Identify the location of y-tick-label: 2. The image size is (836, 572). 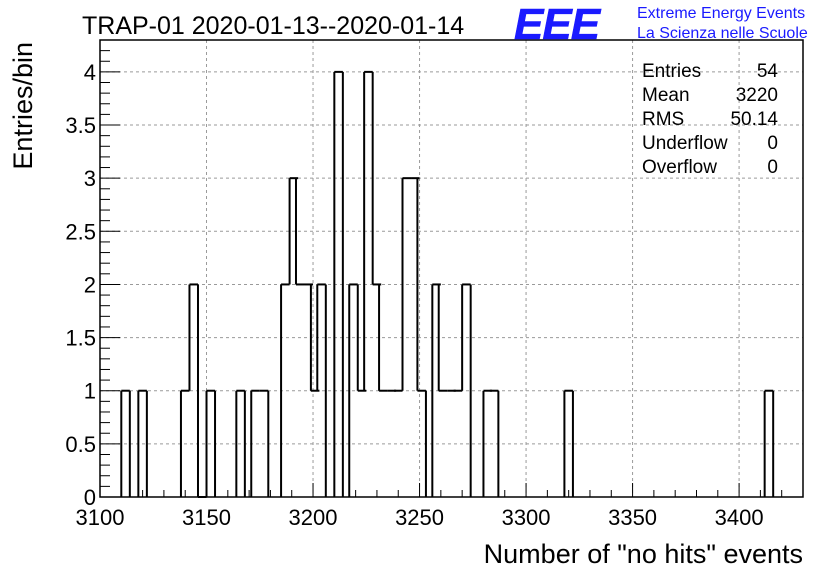
(90, 284).